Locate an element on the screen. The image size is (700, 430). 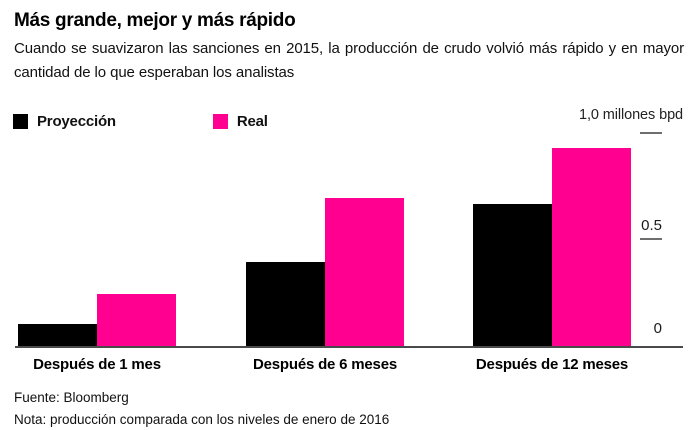
bar-real-group1 is located at coordinates (136, 320).